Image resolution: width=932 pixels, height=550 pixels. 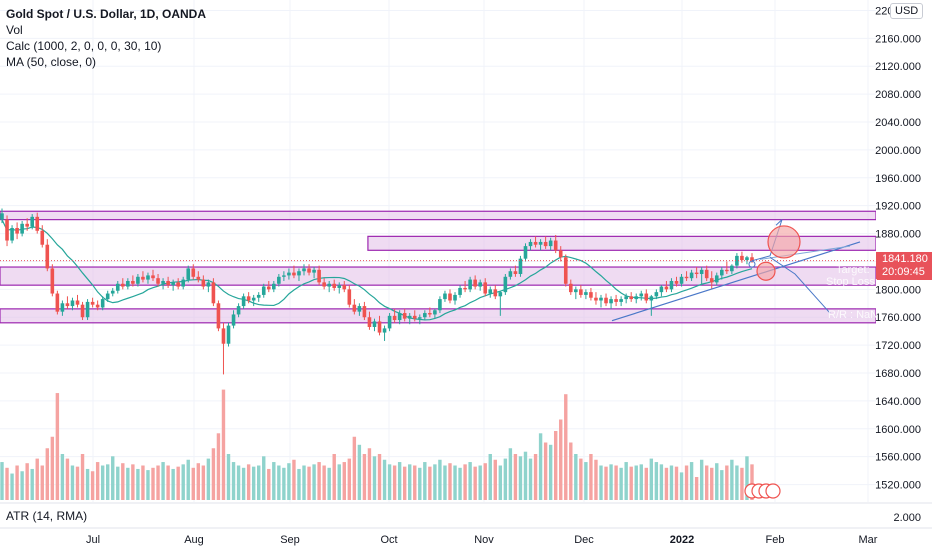 What do you see at coordinates (51, 62) in the screenshot?
I see `legend-ma: MA (50, close, 0)` at bounding box center [51, 62].